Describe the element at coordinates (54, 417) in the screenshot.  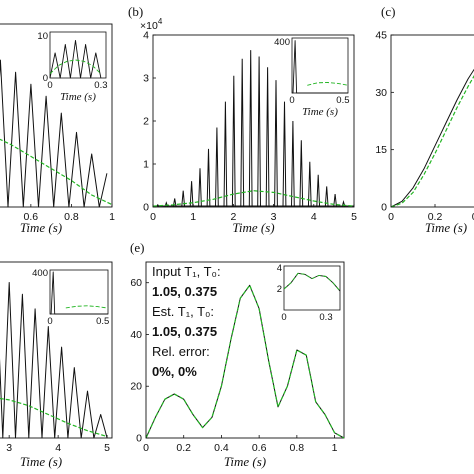
I see `panel-d-series-estimated-line` at that location.